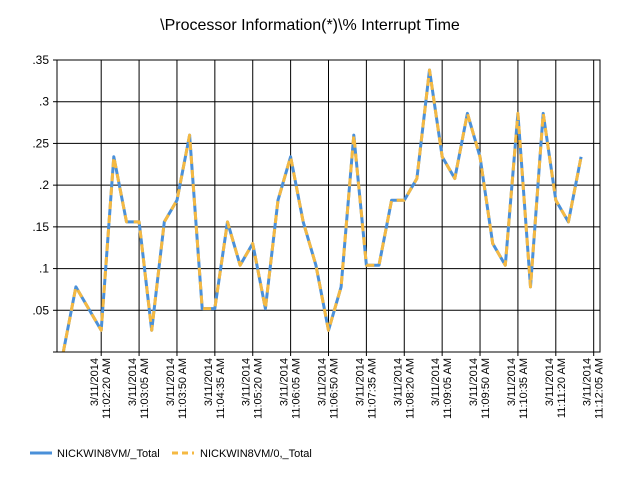 This screenshot has height=480, width=620. Describe the element at coordinates (562, 388) in the screenshot. I see `x-tick-label-time: 11:11:20 AM` at that location.